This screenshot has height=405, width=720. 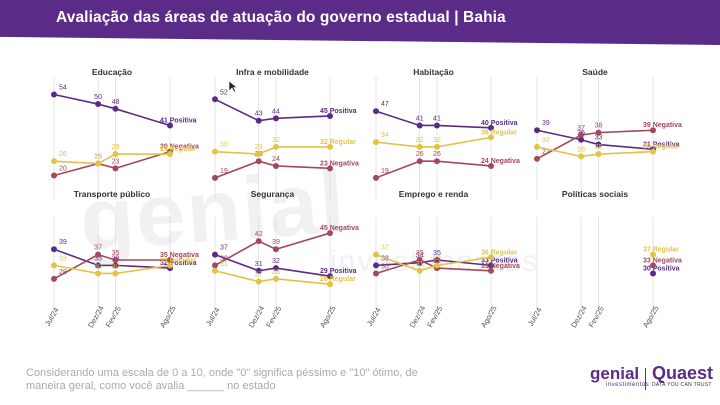 I want to click on data-label: 31, so click(x=420, y=264).